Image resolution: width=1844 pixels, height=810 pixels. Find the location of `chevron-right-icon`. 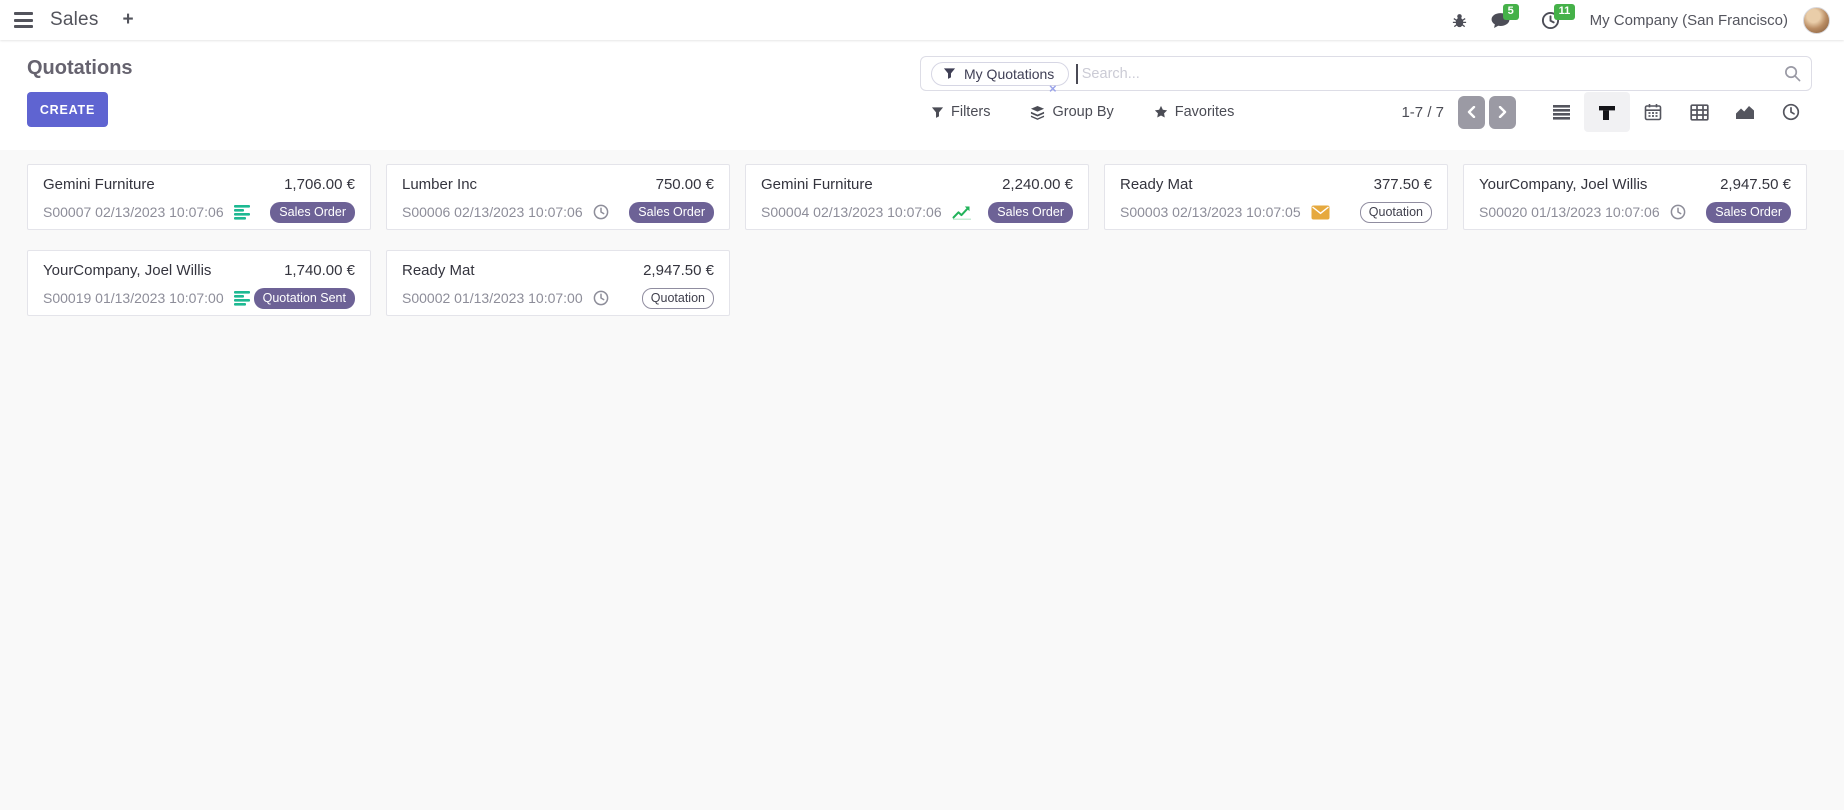

chevron-right-icon is located at coordinates (1502, 112).